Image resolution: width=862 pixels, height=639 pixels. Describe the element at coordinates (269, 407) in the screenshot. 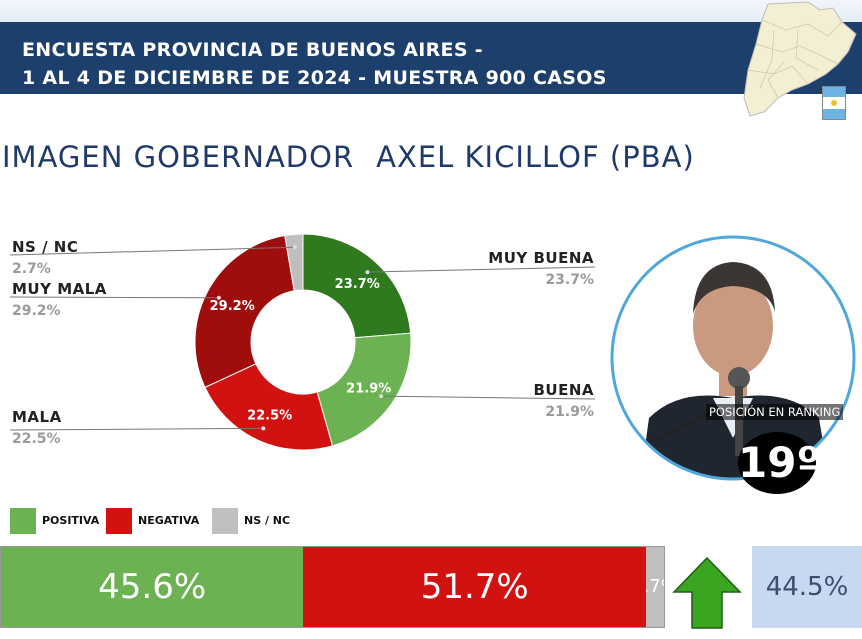

I see `donut-slice-mala` at that location.